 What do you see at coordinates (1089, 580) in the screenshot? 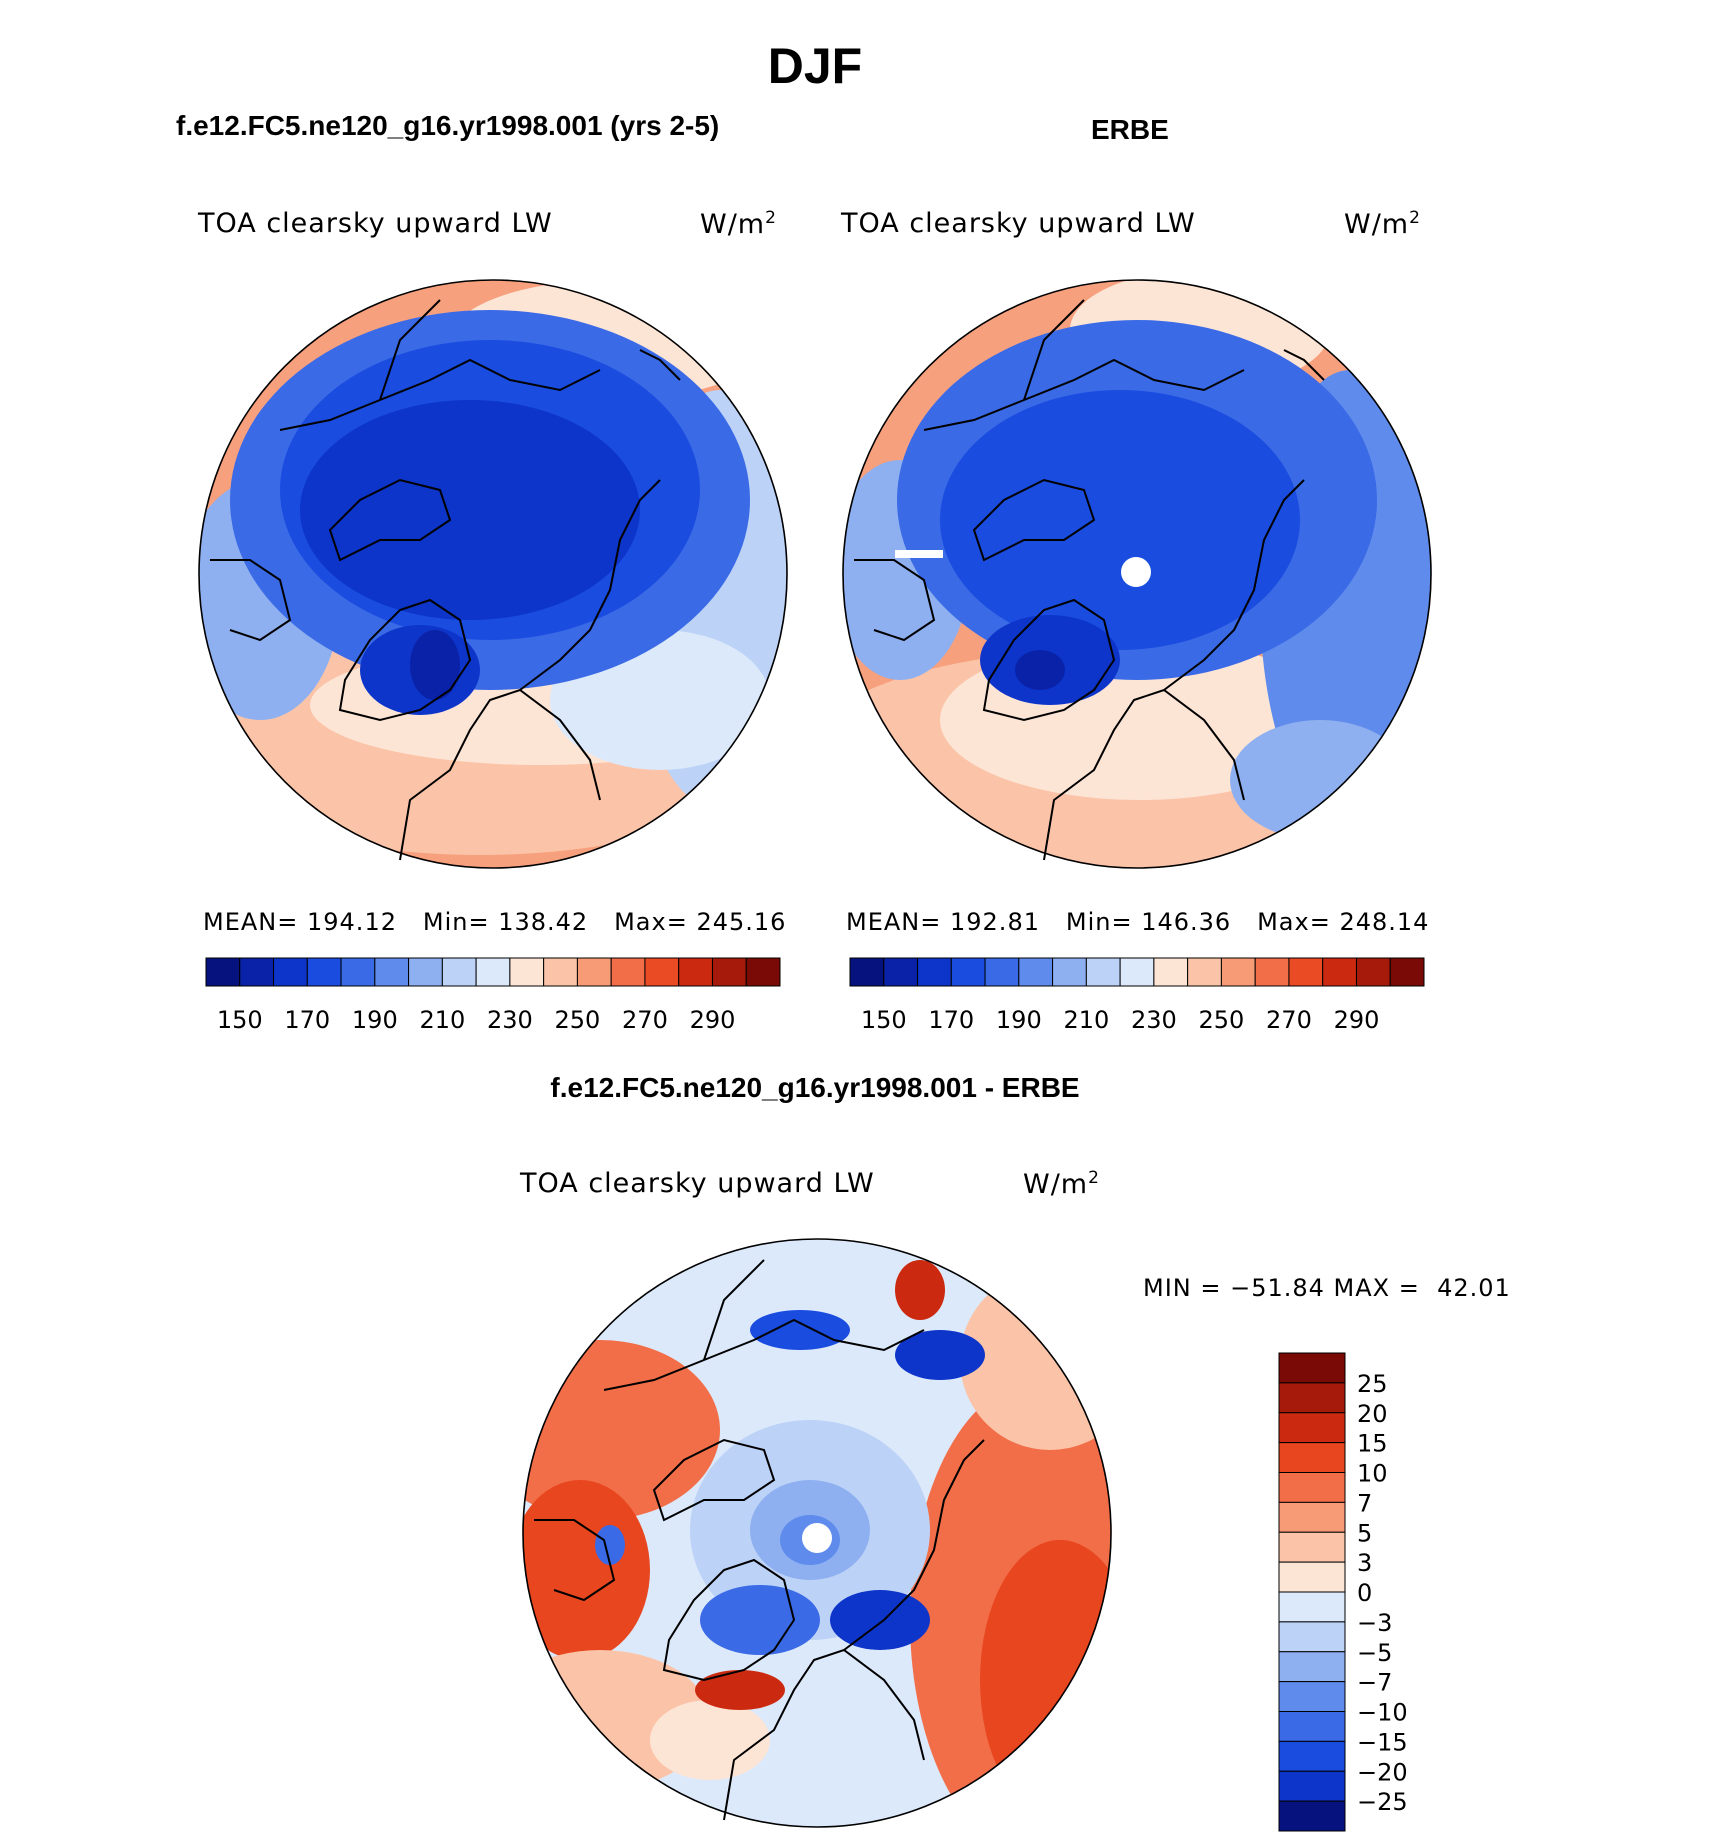
I see `obs-coastlines` at bounding box center [1089, 580].